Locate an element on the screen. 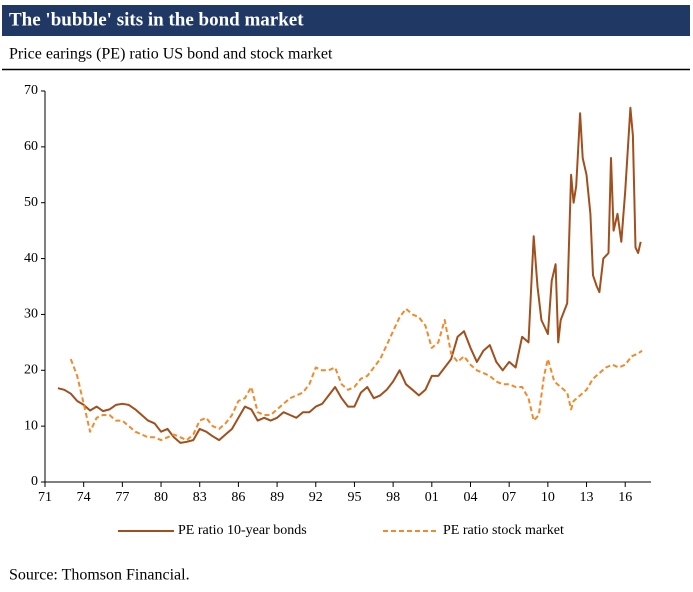 The image size is (693, 592). x-tick-label: 92 is located at coordinates (316, 497).